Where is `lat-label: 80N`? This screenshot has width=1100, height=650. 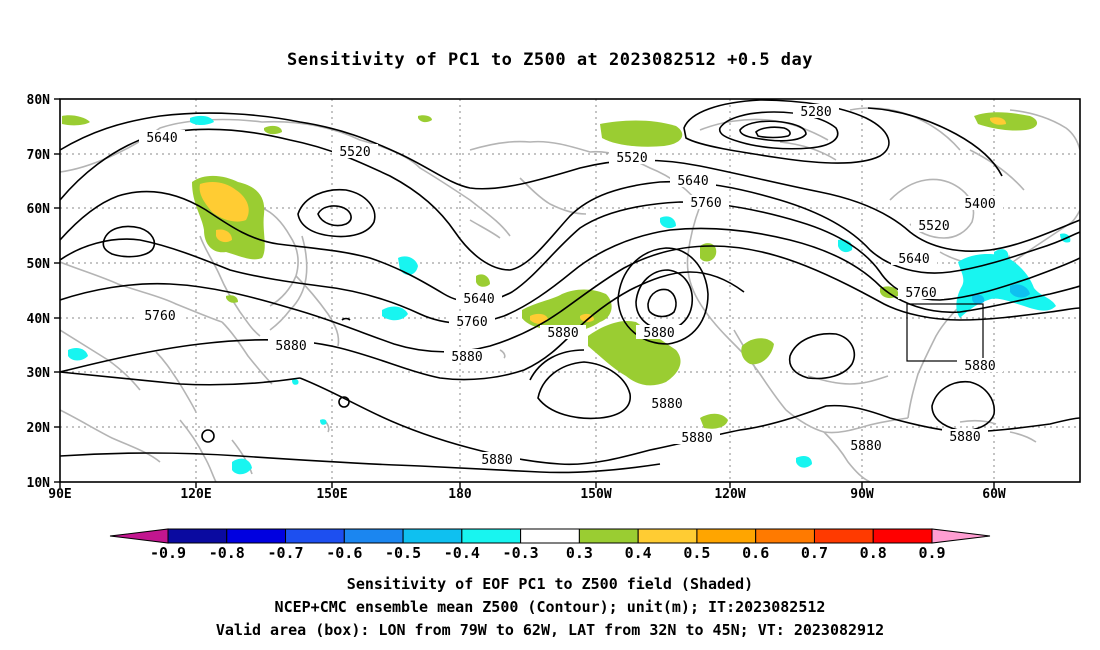 lat-label: 80N is located at coordinates (39, 100).